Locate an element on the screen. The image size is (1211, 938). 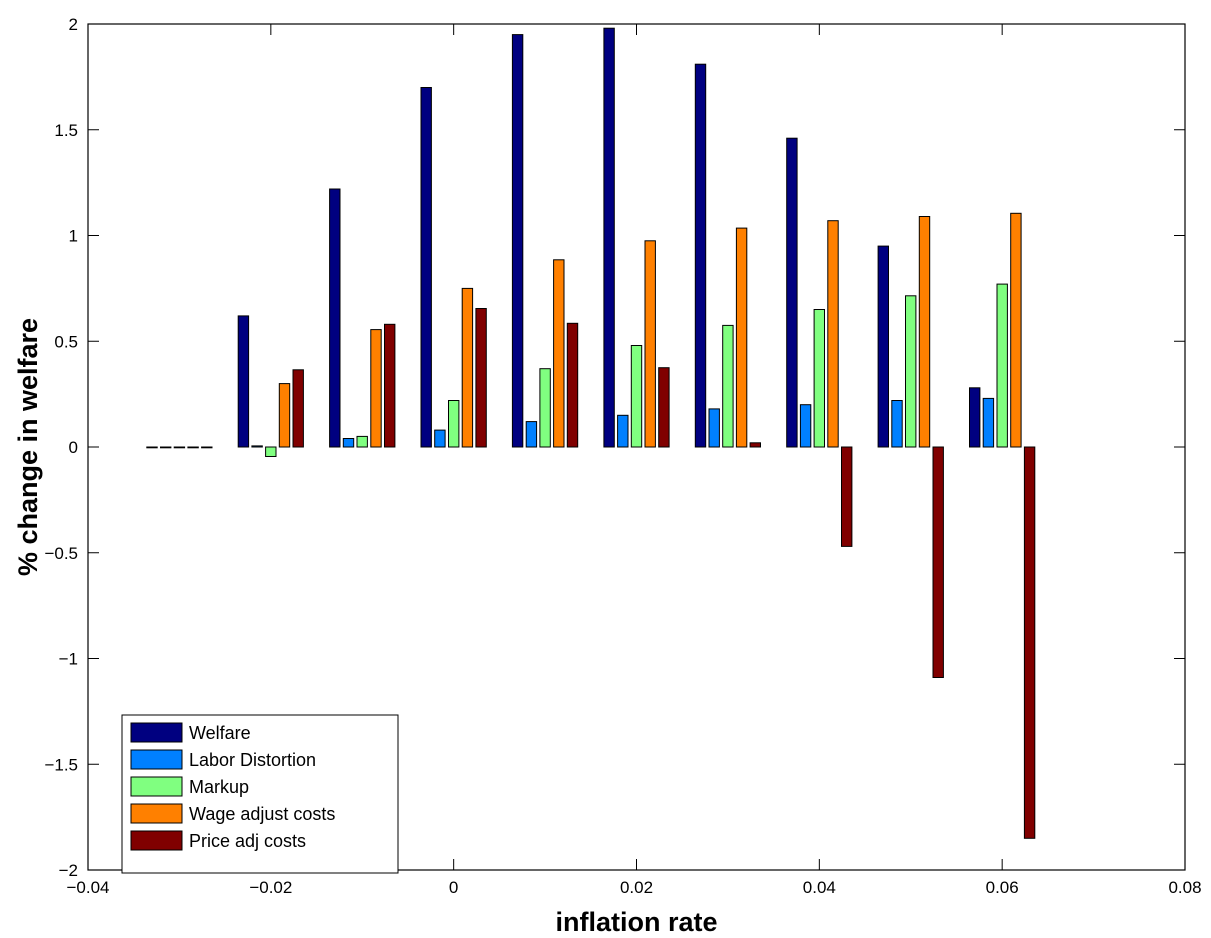
x-tick-label: 0 is located at coordinates (453, 887).